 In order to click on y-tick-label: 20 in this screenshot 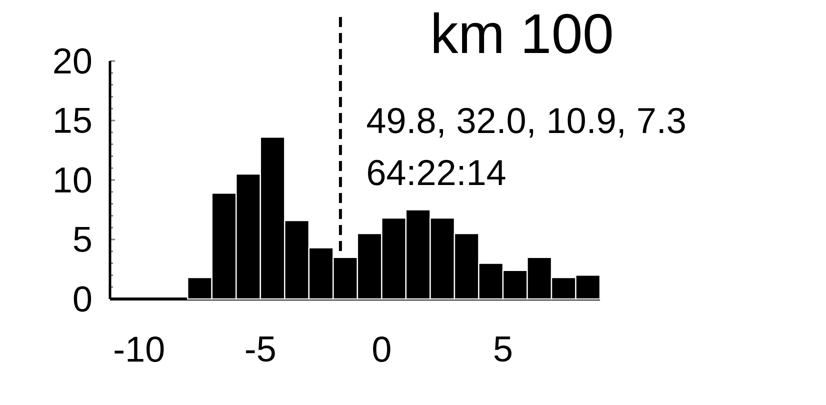, I will do `click(73, 61)`.